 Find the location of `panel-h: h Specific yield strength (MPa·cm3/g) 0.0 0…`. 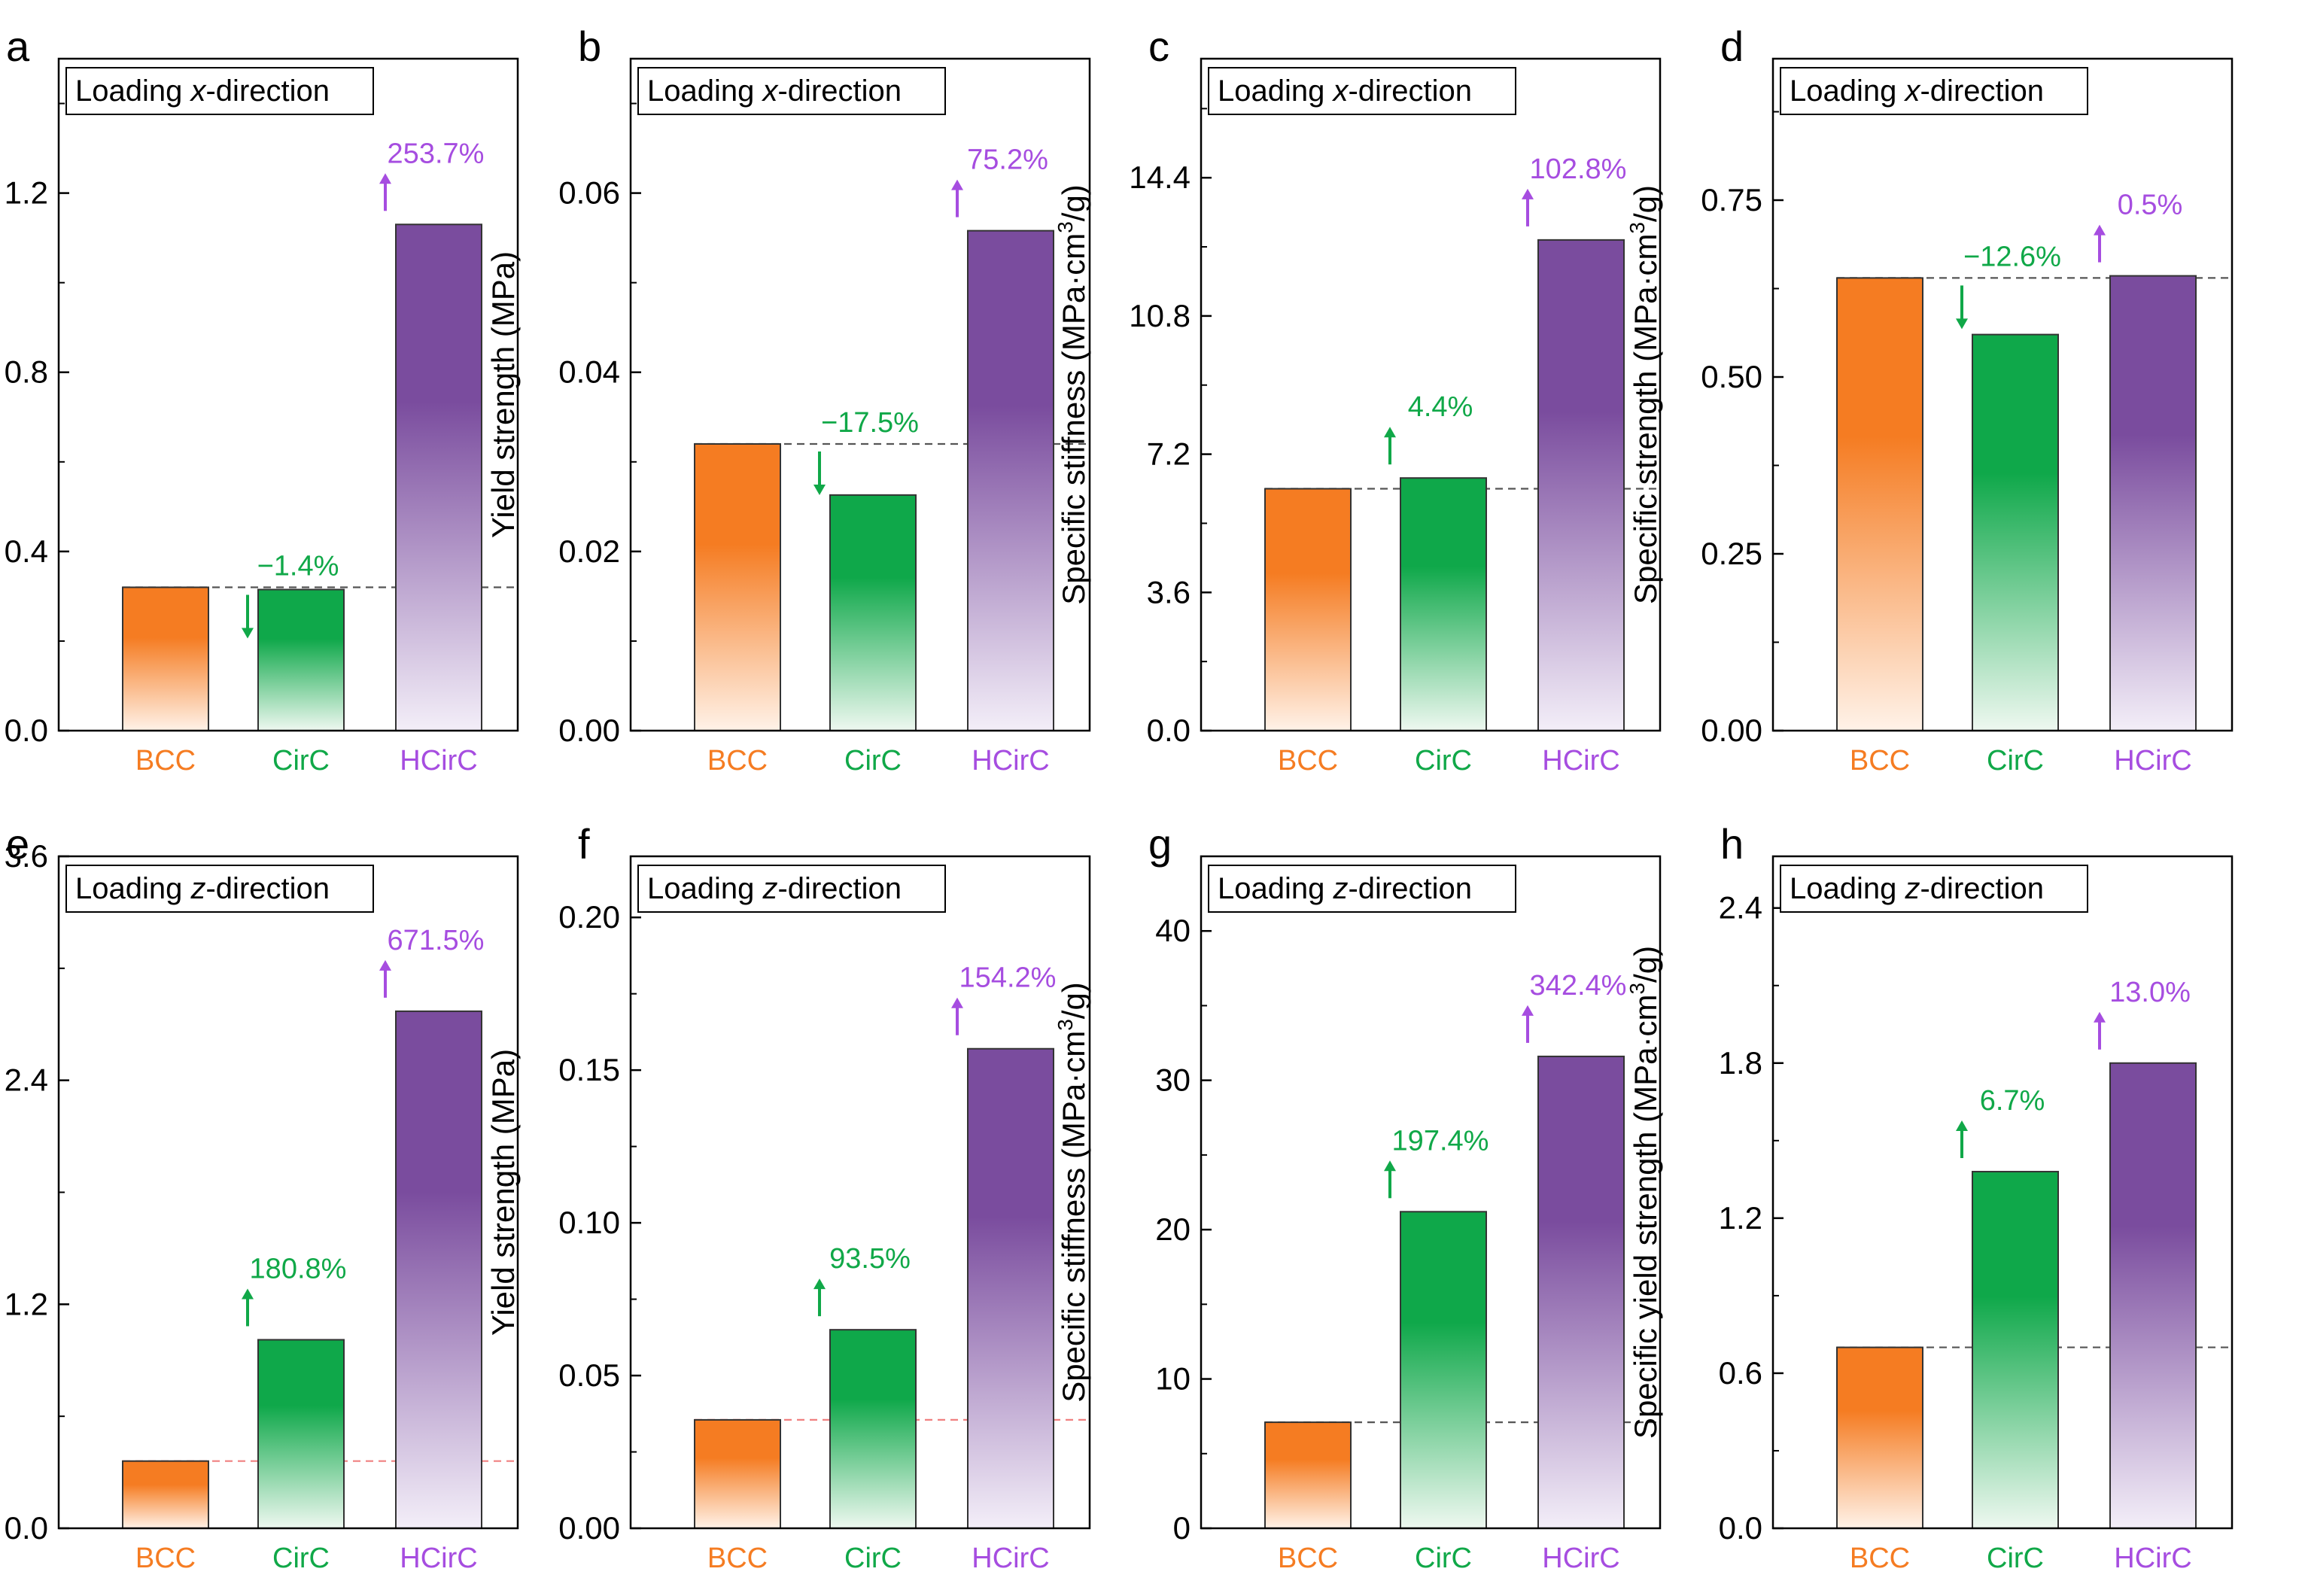

panel-h: h Specific yield strength (MPa·cm3/g) 0.0 0… is located at coordinates (1929, 1197).